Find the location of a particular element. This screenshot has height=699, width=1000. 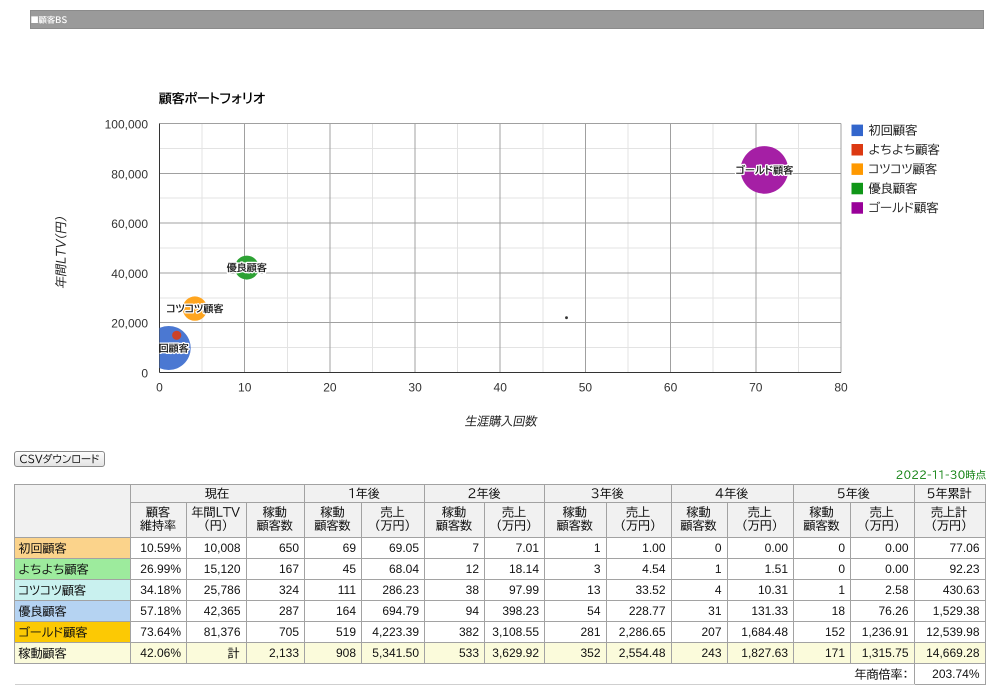

svg-text: 40,000 is located at coordinates (129, 274).